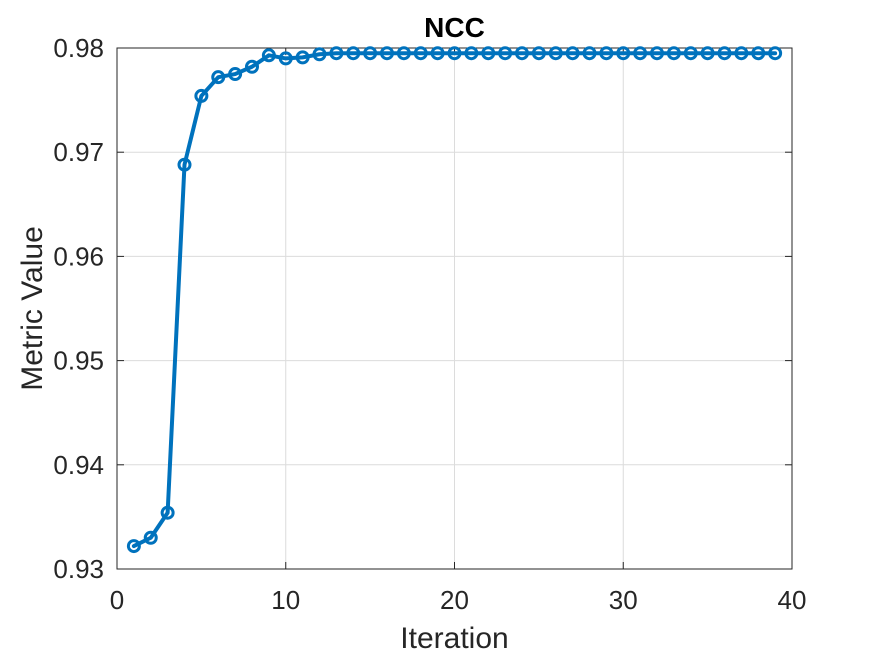  What do you see at coordinates (78, 361) in the screenshot?
I see `y-tick-label: 0.95` at bounding box center [78, 361].